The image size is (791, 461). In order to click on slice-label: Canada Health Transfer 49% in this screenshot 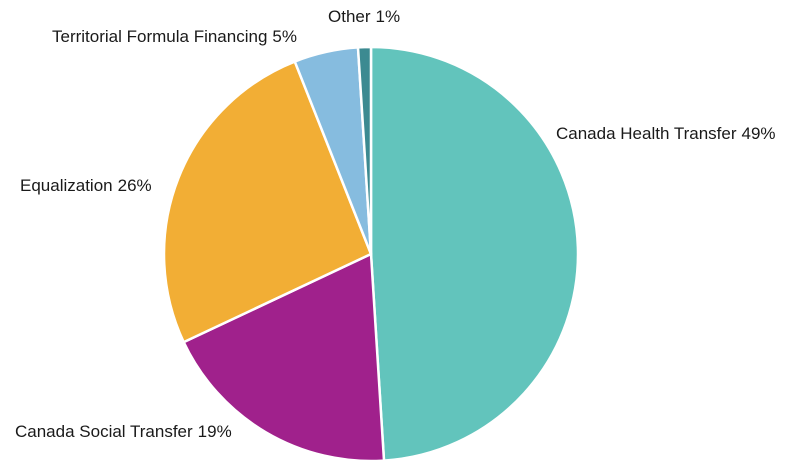, I will do `click(666, 133)`.